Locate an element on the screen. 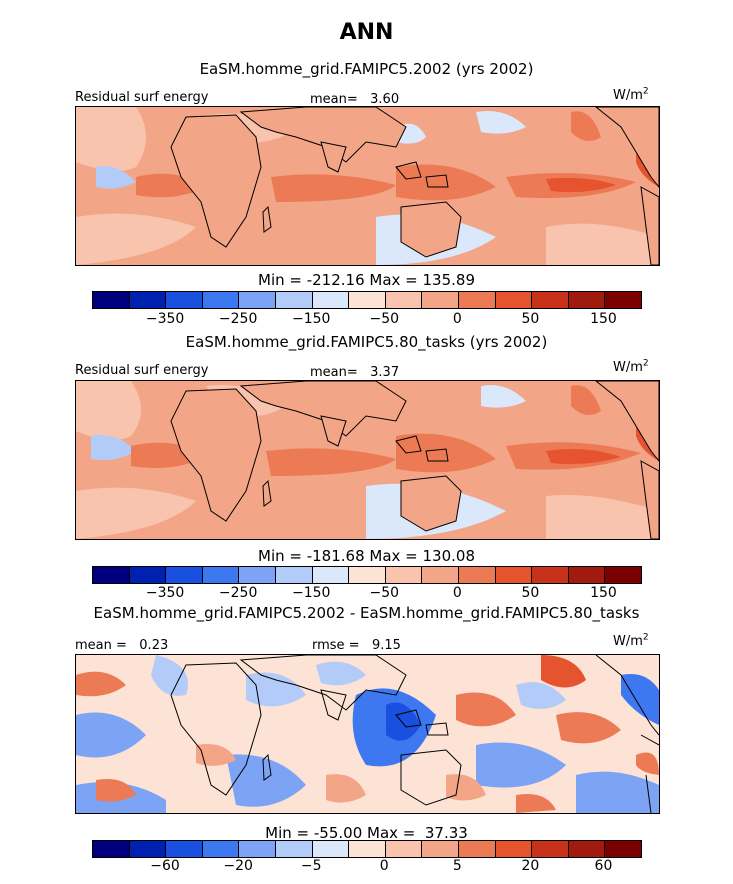  panel-1-colorbar-ticks: −350 −250 −150 −50 0 50 150 is located at coordinates (366, 320).